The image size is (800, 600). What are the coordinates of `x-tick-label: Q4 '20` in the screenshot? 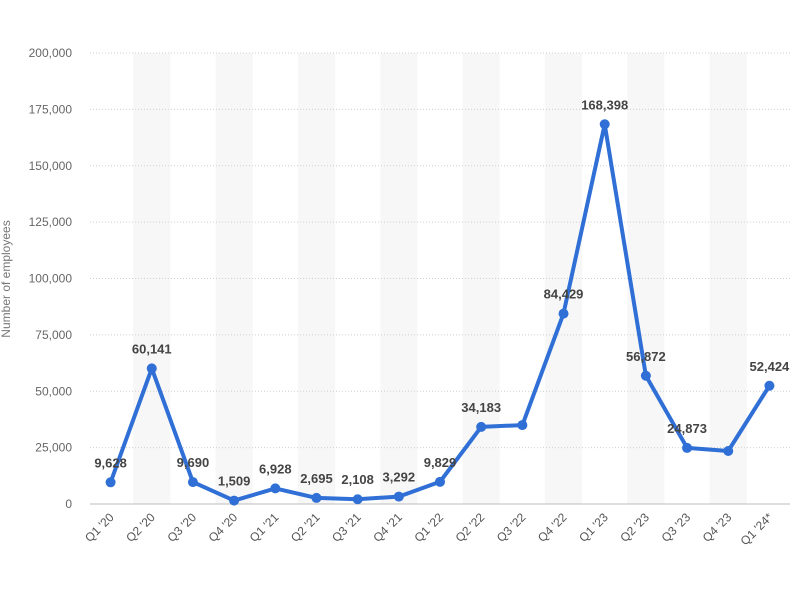 It's located at (223, 527).